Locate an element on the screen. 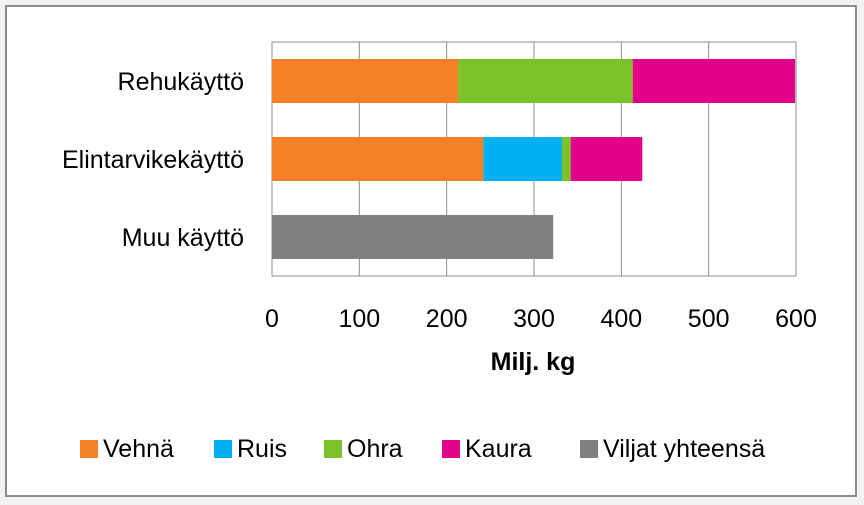 This screenshot has height=505, width=864. legend-label: Viljat yhteensä is located at coordinates (684, 449).